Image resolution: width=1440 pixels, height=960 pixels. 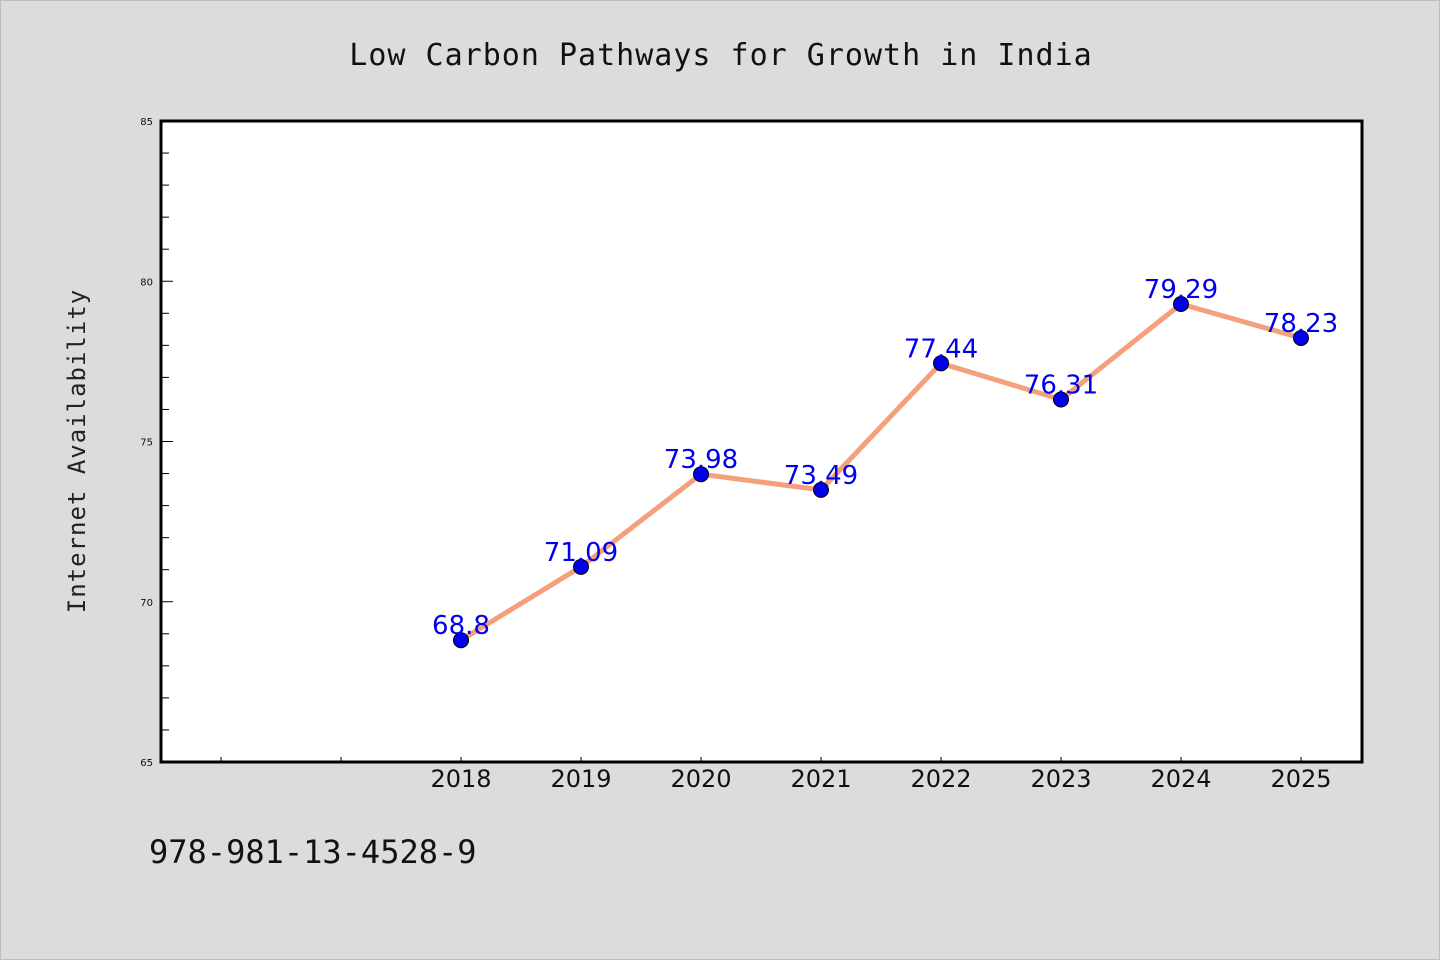 What do you see at coordinates (146, 443) in the screenshot?
I see `y-tick-label: 75` at bounding box center [146, 443].